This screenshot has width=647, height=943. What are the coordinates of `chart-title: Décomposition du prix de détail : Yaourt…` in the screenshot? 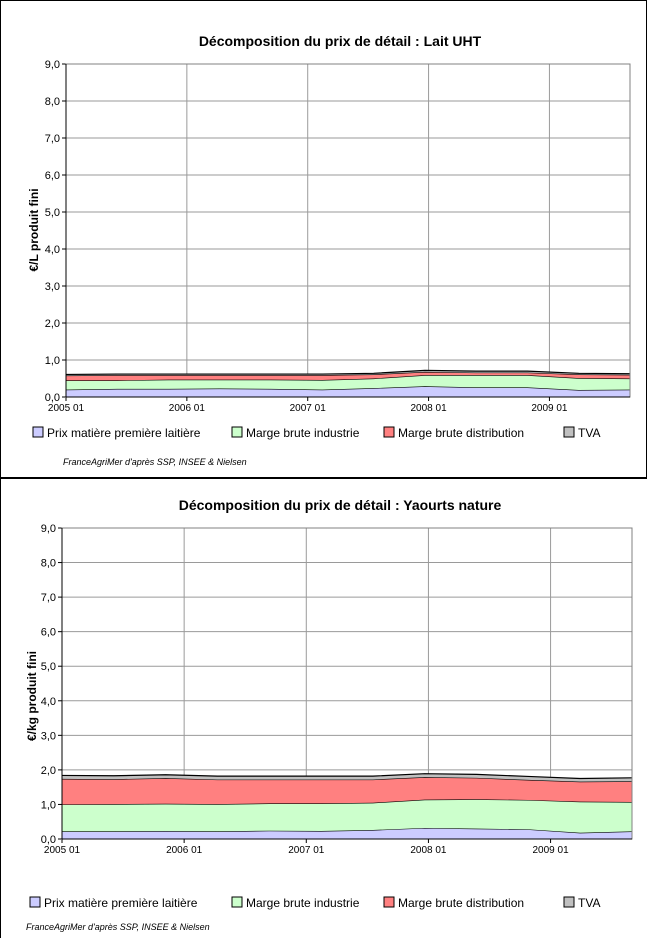 It's located at (340, 505).